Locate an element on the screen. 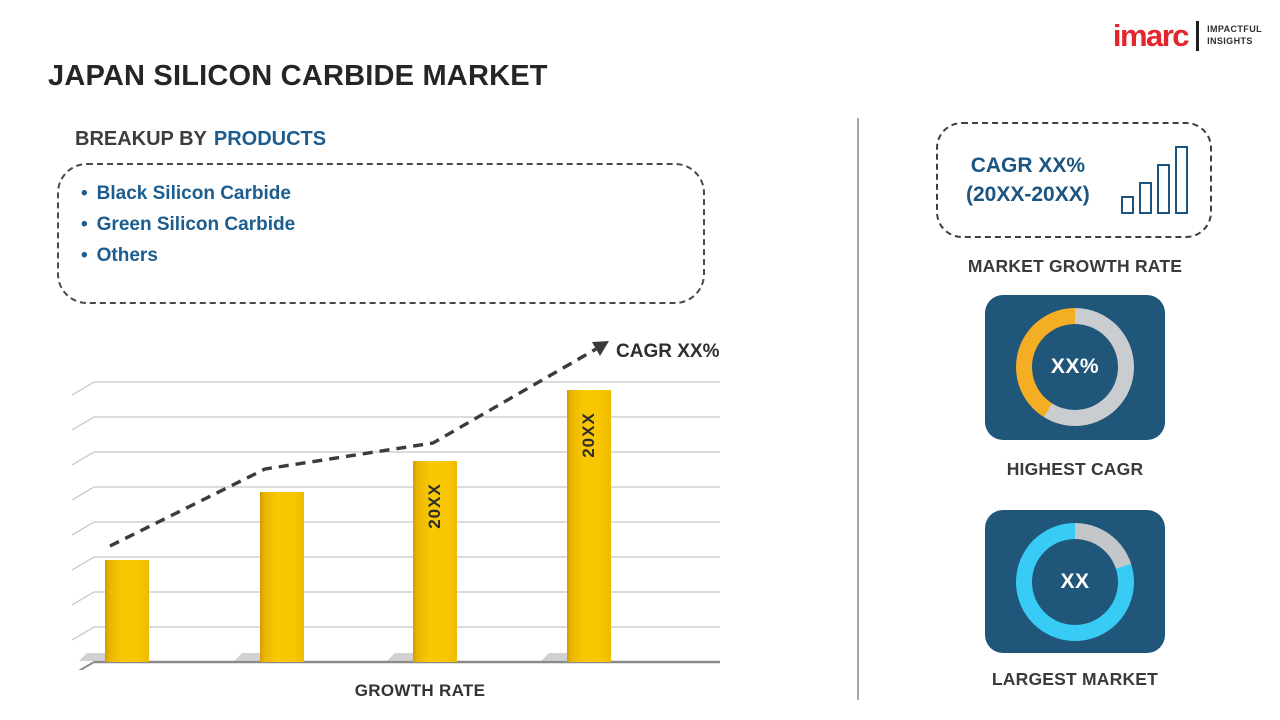 This screenshot has height=720, width=1280. list-item: • Others is located at coordinates (392, 255).